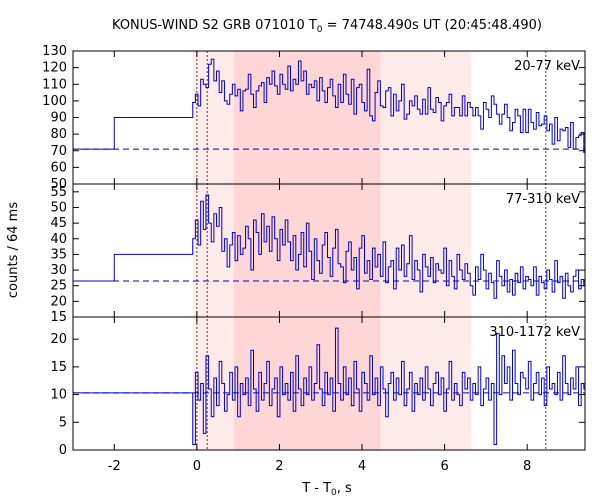  What do you see at coordinates (197, 466) in the screenshot?
I see `x-tick-label: 0` at bounding box center [197, 466].